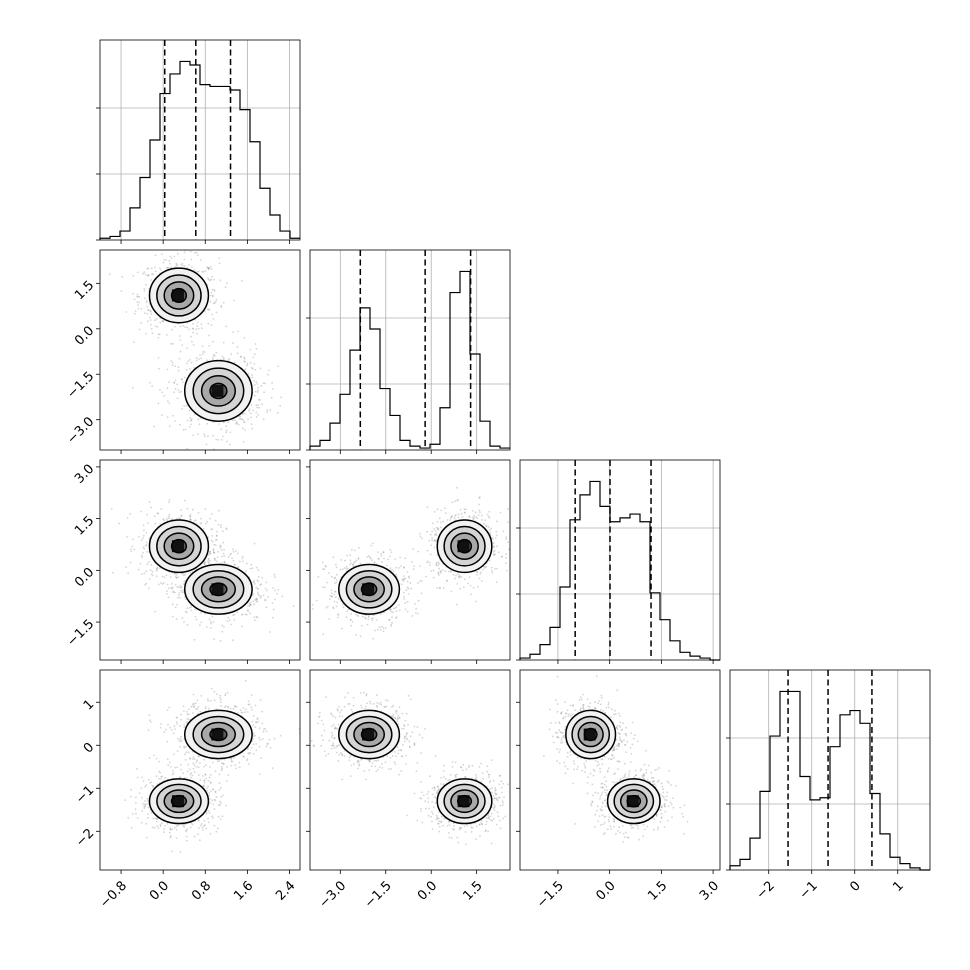  I want to click on panel-2d-content, so click(202, 570).